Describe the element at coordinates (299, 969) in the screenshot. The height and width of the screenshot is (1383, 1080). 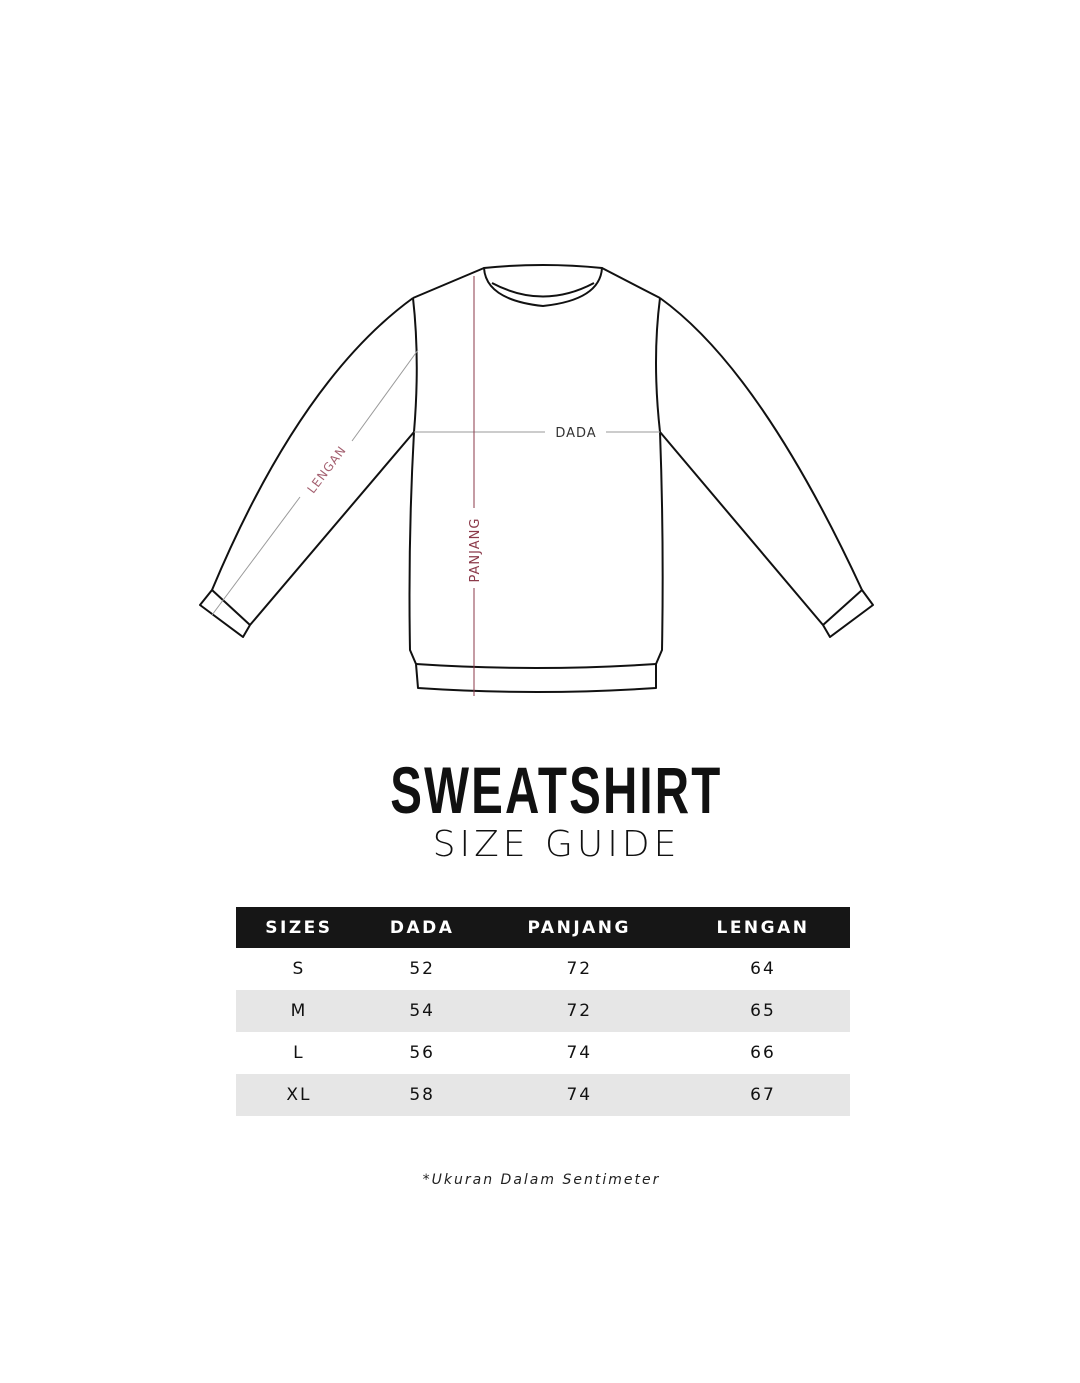
I see `cell-size: S` at that location.